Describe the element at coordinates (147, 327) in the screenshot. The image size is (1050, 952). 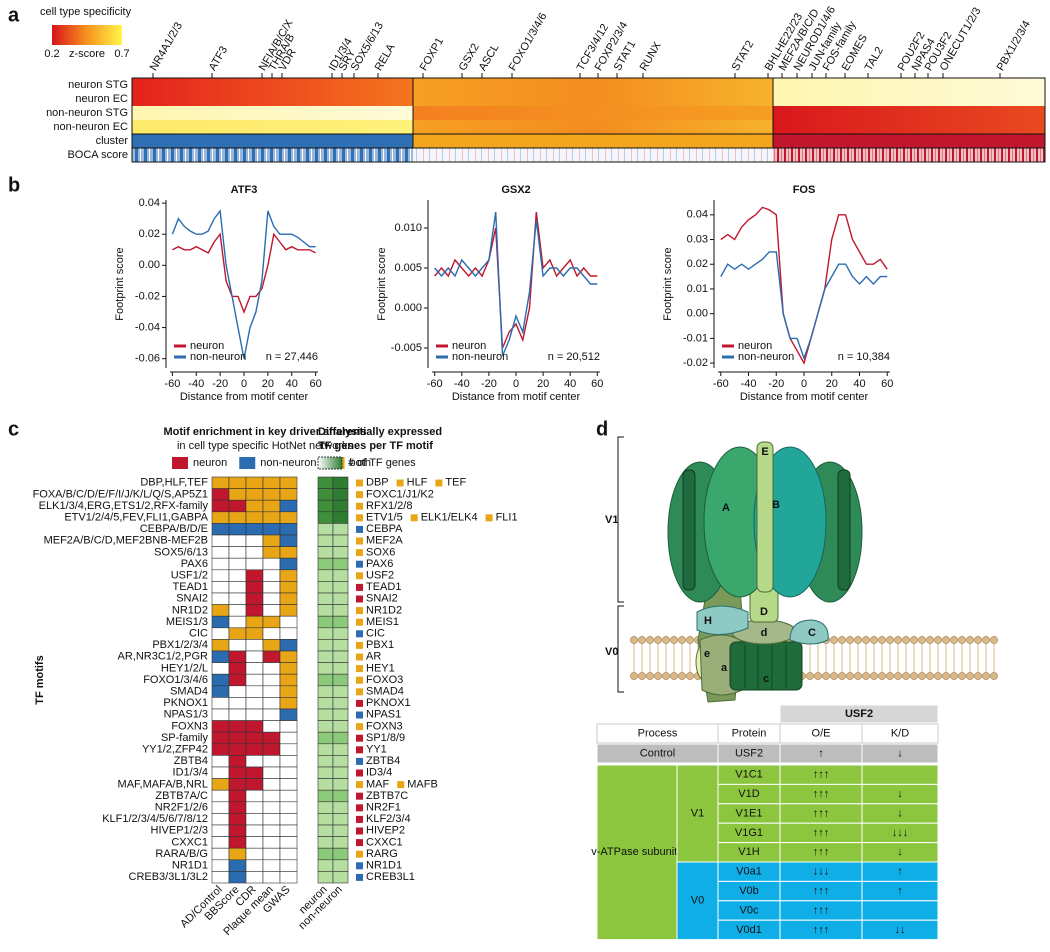
I see `y-tick-label: -0.04` at that location.